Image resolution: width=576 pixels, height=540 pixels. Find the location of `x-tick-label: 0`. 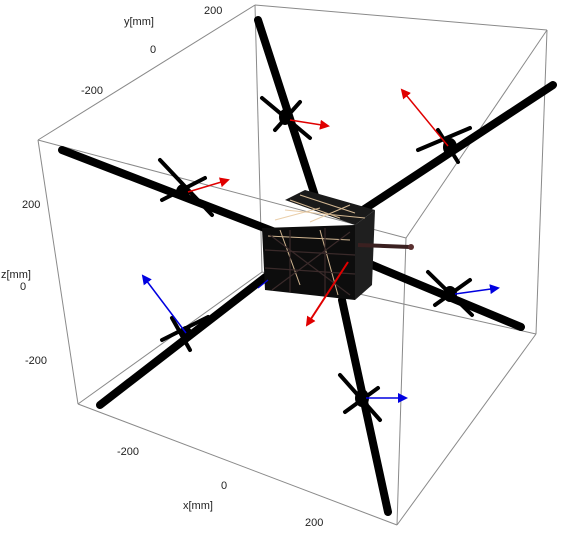

x-tick-label: 0 is located at coordinates (224, 486).